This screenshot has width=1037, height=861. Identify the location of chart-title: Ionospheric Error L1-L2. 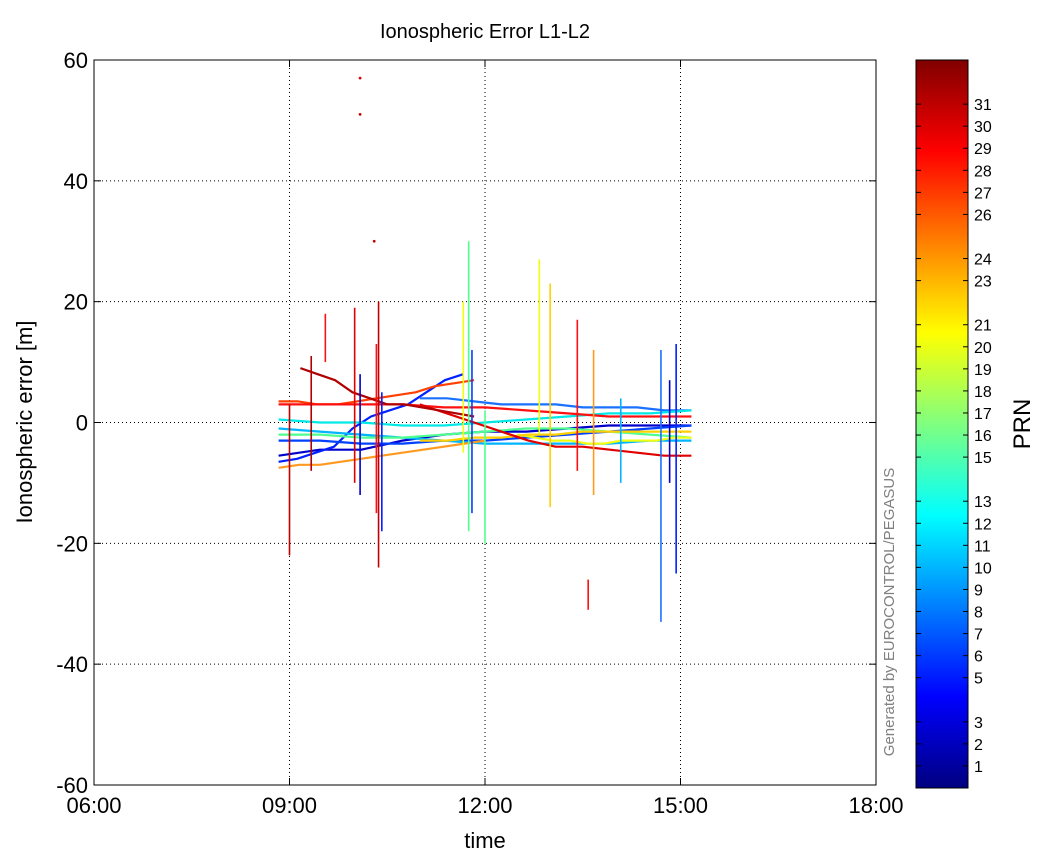
(485, 32).